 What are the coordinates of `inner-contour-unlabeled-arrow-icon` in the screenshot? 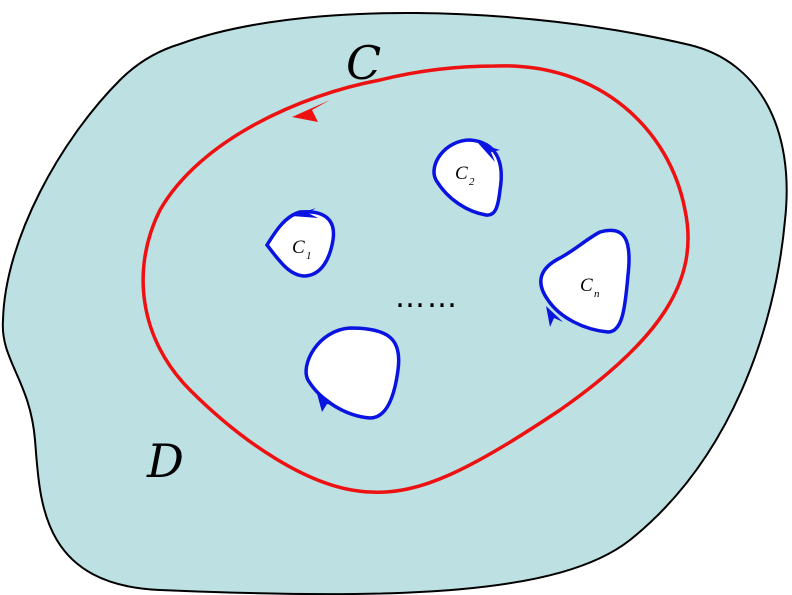 It's located at (326, 401).